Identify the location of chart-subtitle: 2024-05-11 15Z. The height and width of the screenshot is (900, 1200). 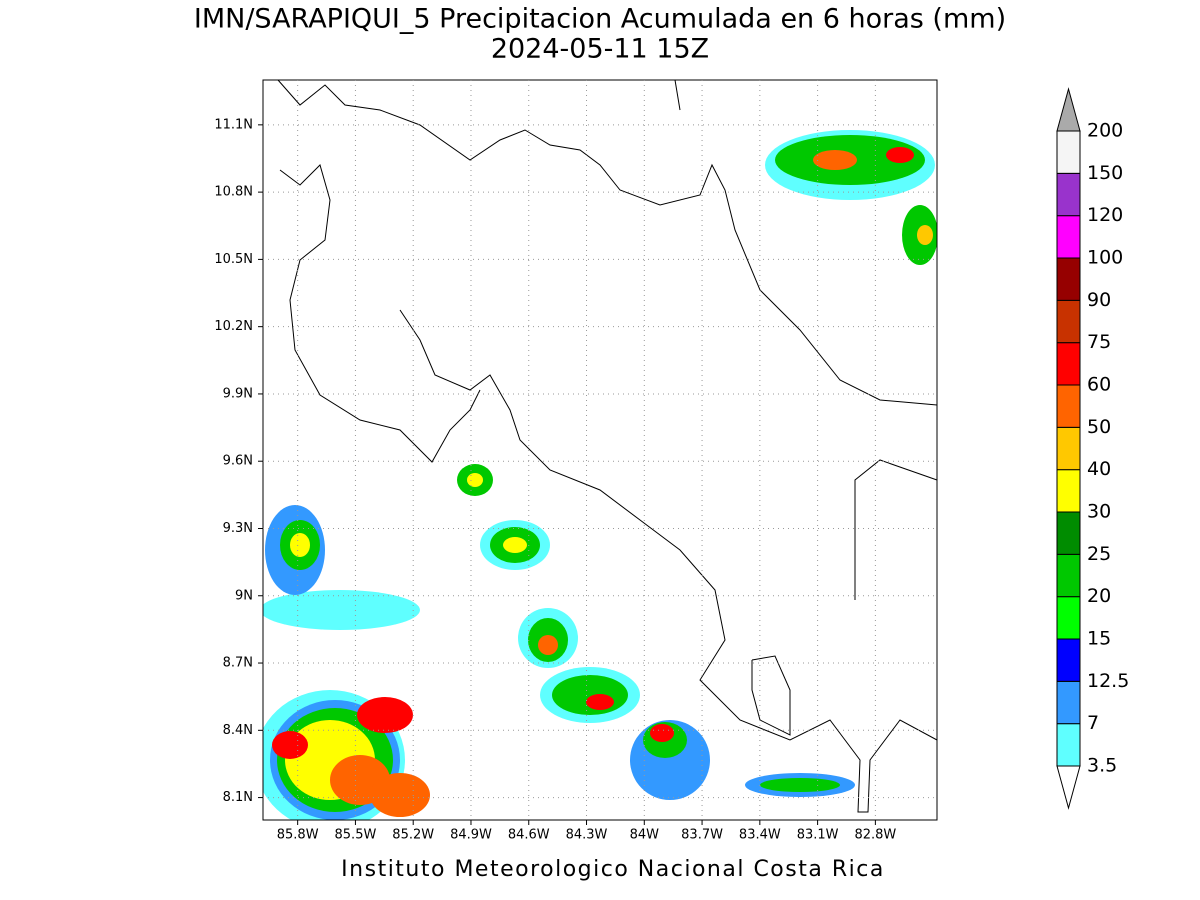
(600, 49).